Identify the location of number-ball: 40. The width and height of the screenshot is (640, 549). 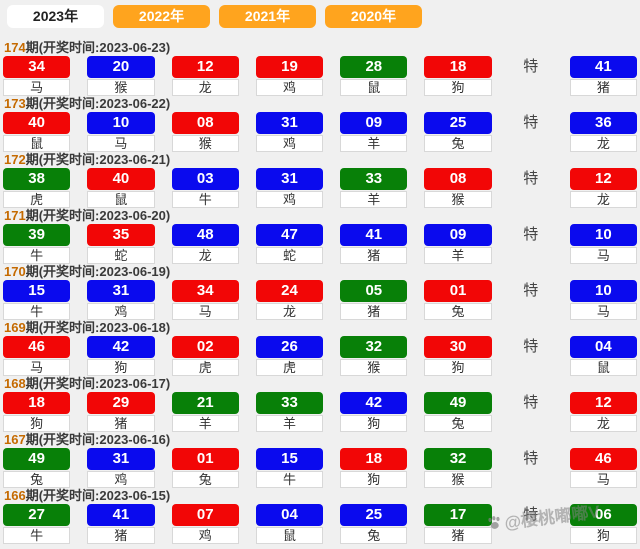
(37, 123).